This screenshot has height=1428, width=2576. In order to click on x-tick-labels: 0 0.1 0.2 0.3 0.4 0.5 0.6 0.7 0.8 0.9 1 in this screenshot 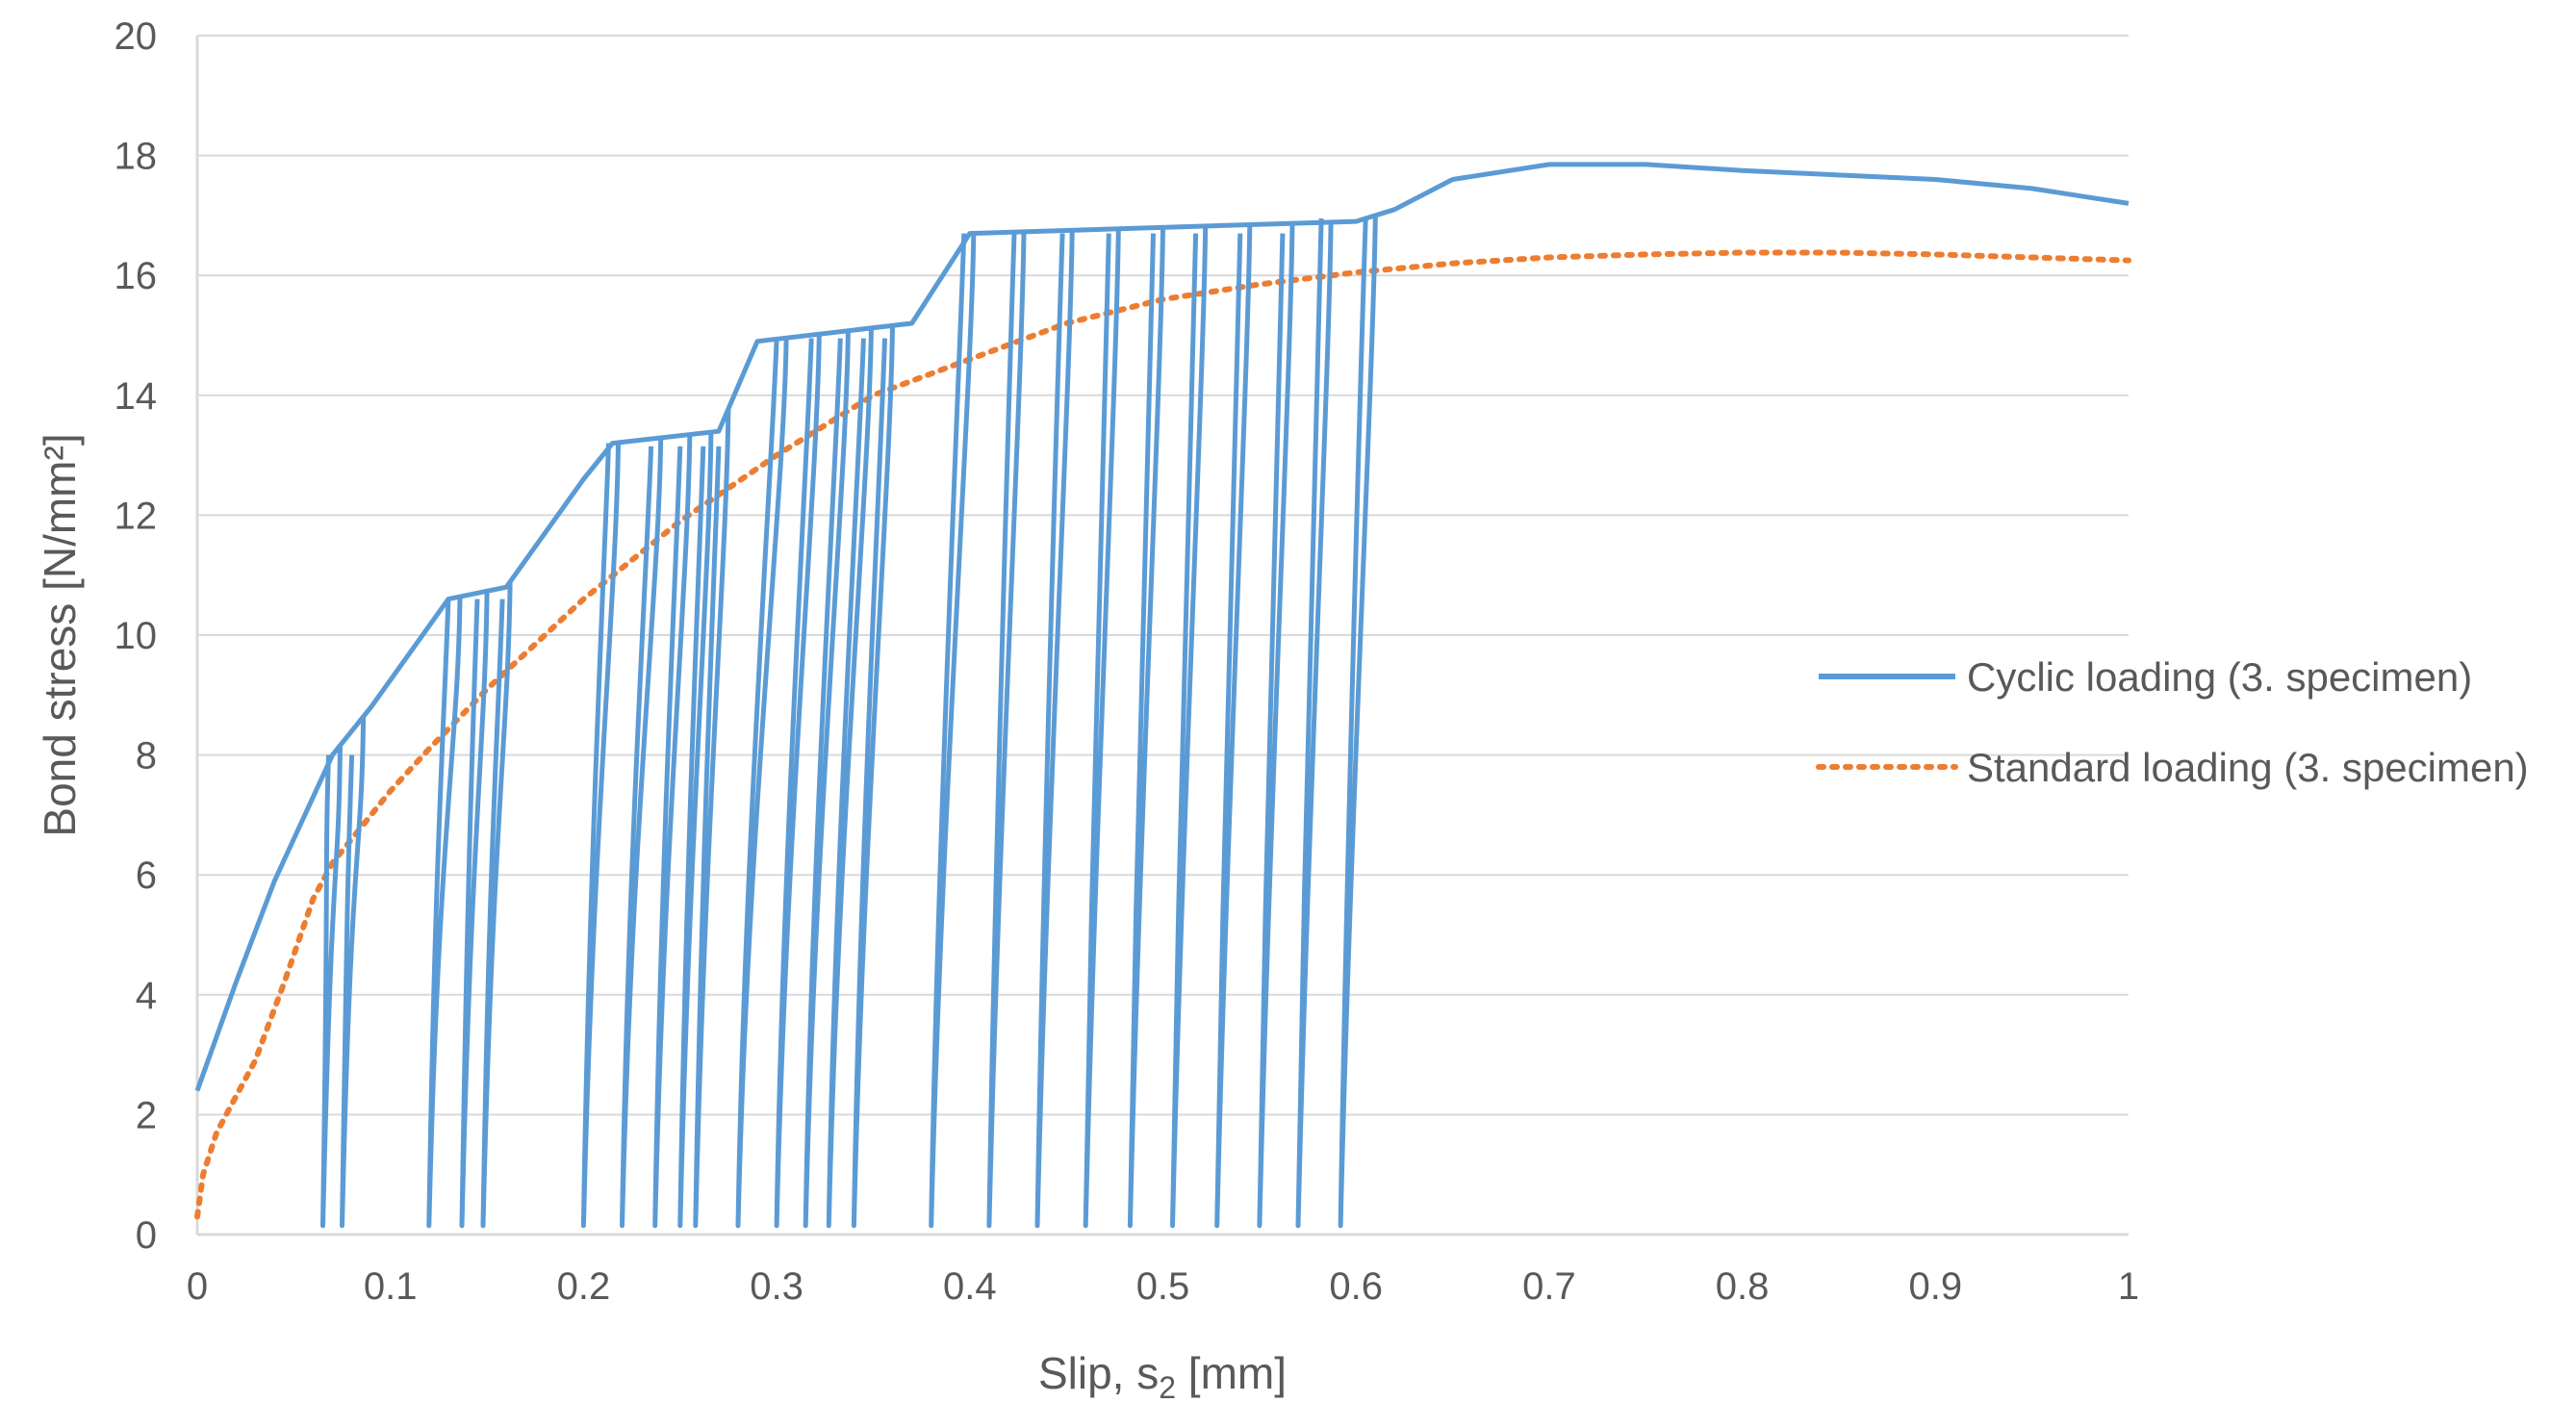, I will do `click(1163, 1286)`.